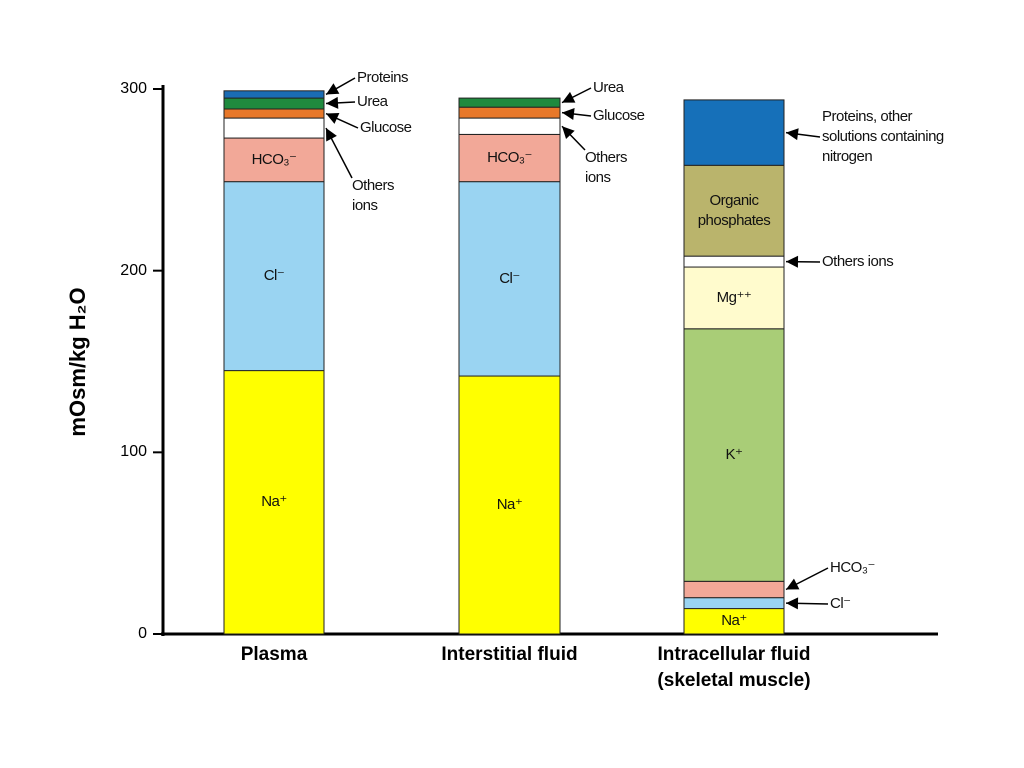 This screenshot has width=1024, height=768. I want to click on segment-label: K⁺, so click(734, 455).